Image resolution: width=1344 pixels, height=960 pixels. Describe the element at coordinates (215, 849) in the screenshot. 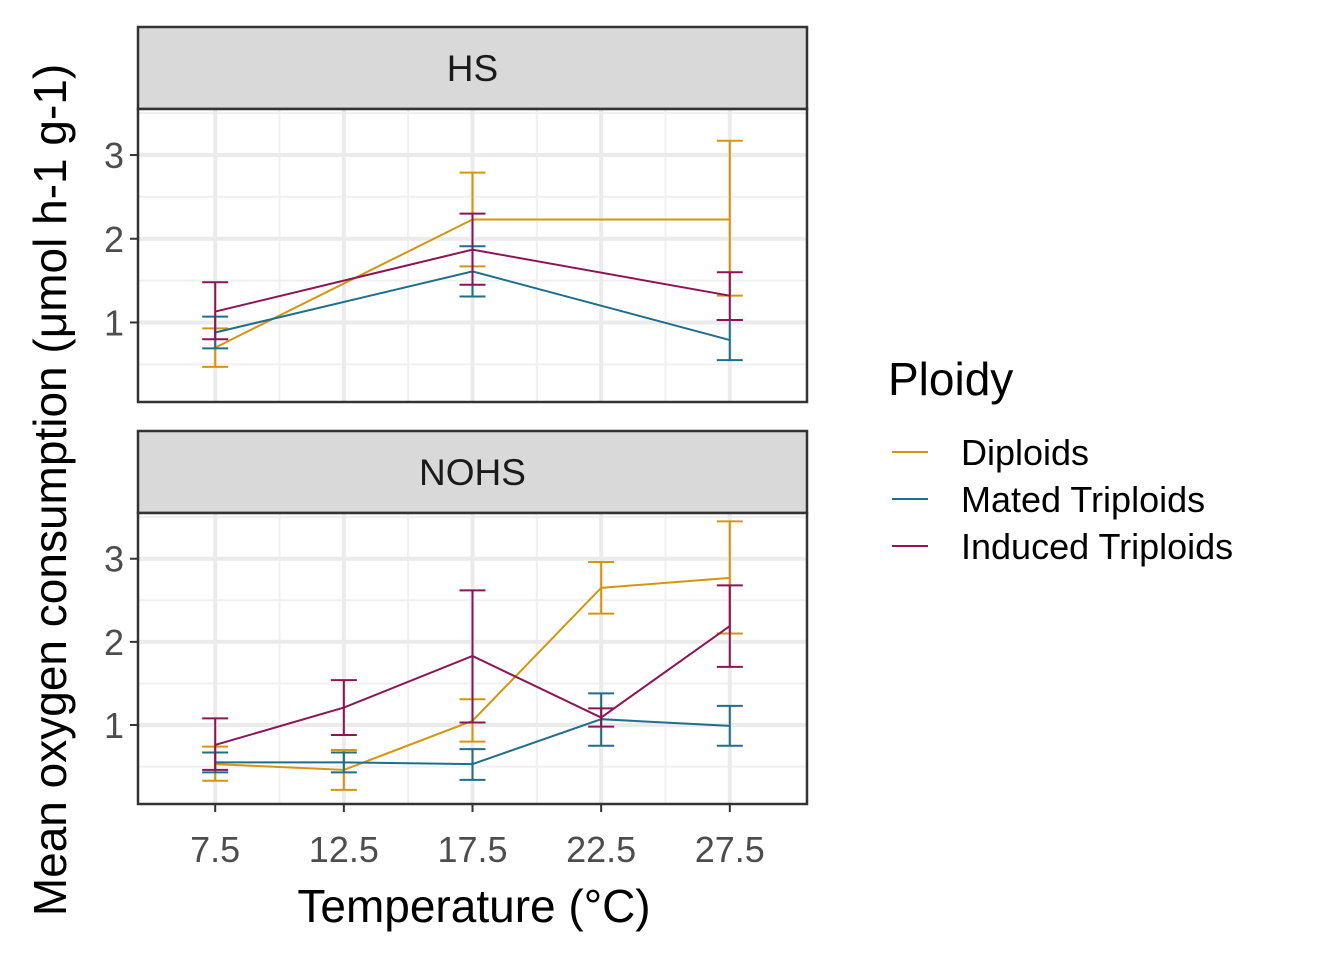

I see `x-tick-label: 7.5` at that location.